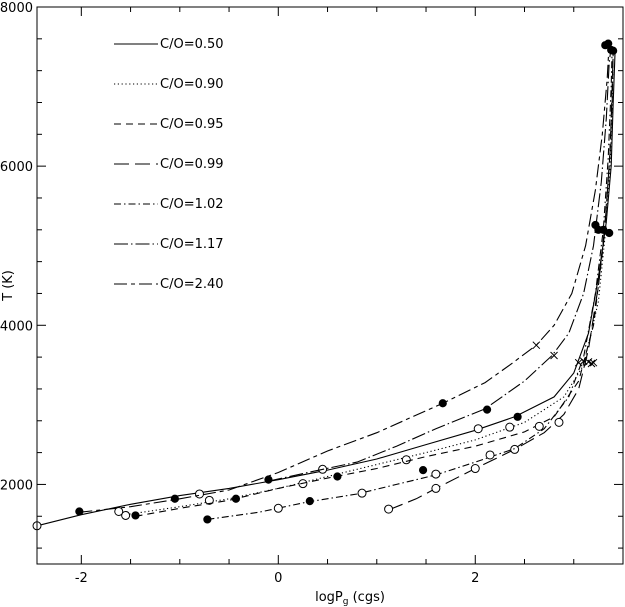 The height and width of the screenshot is (607, 625). I want to click on legend-label-3: C/O=0.99, so click(192, 164).